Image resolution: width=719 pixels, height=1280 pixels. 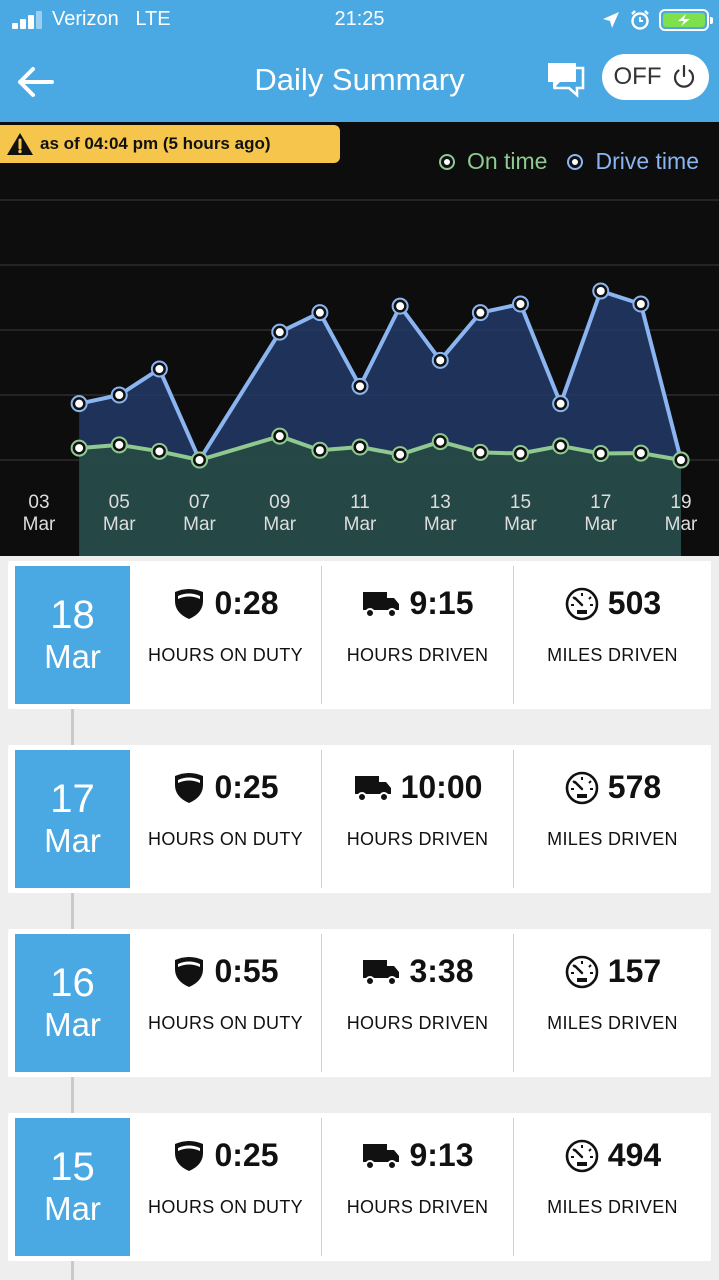 What do you see at coordinates (417, 1003) in the screenshot?
I see `hours-driven-stat: 3:38 HOURS DRIVEN` at bounding box center [417, 1003].